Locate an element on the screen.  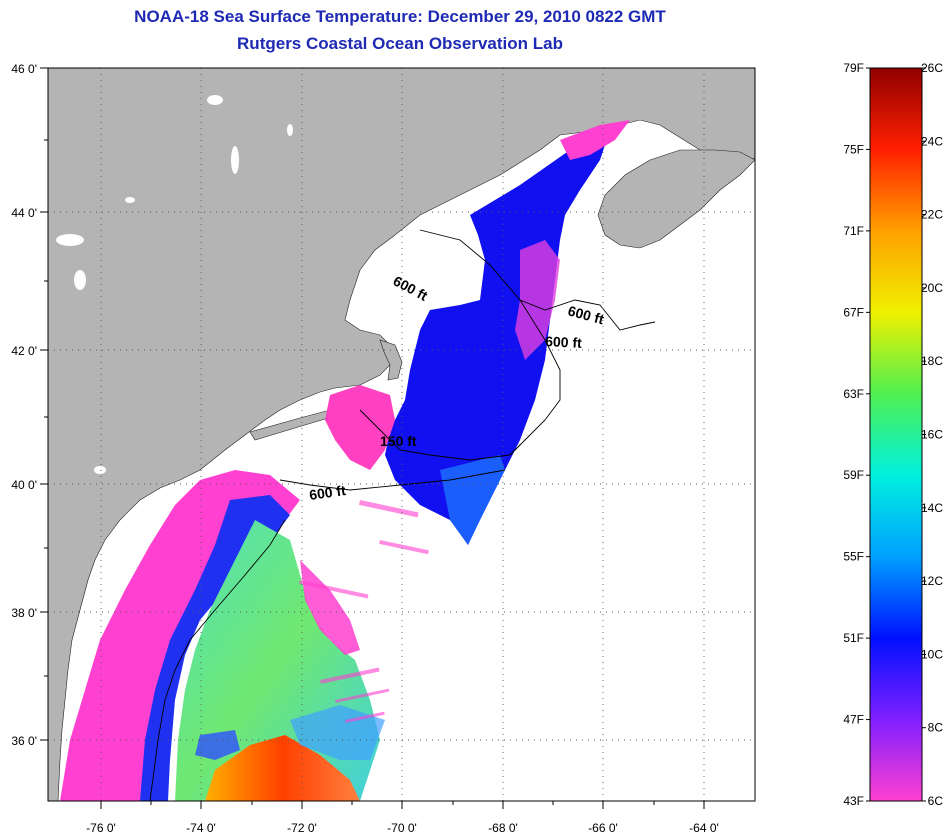
lat-label: 44 0' is located at coordinates (24, 213).